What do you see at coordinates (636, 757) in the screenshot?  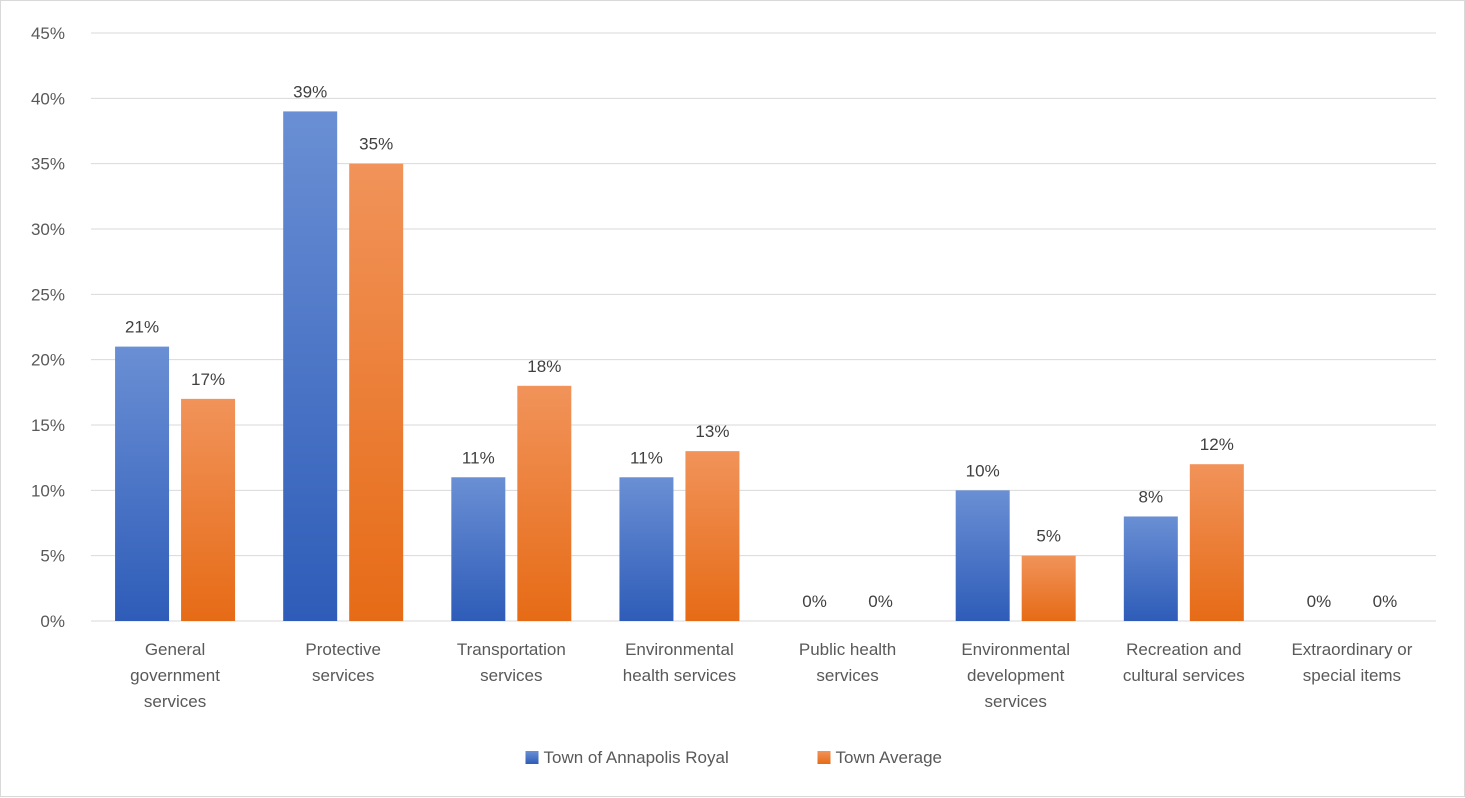 I see `legend-label-annapolis-royal: Town of Annapolis Royal` at bounding box center [636, 757].